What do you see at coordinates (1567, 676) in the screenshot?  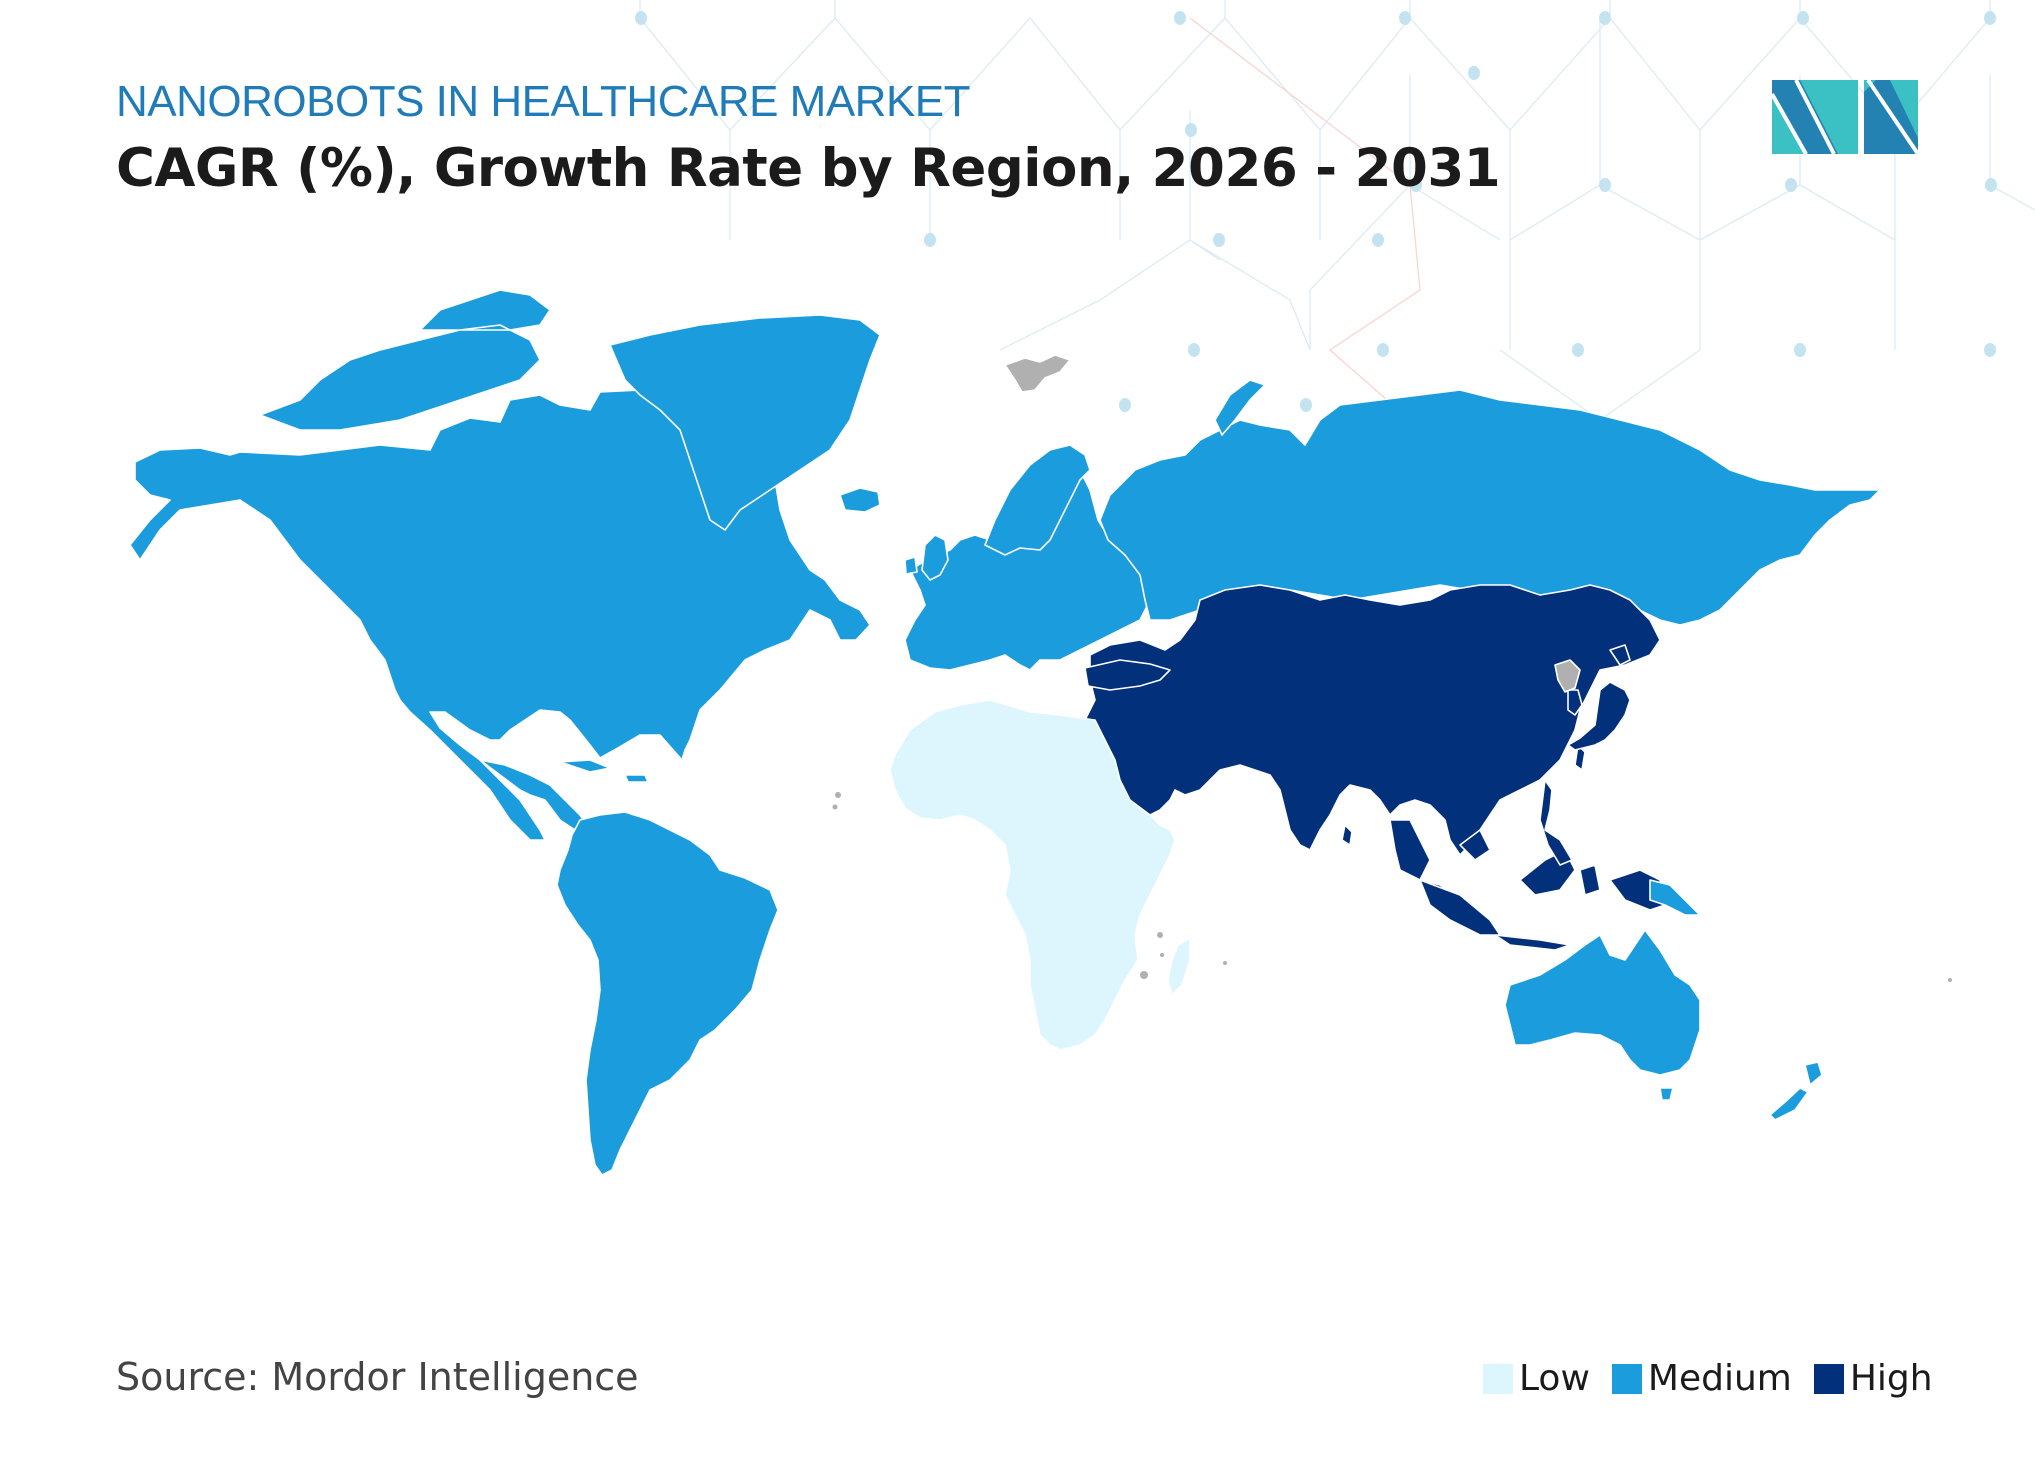 I see `region-north-korea` at bounding box center [1567, 676].